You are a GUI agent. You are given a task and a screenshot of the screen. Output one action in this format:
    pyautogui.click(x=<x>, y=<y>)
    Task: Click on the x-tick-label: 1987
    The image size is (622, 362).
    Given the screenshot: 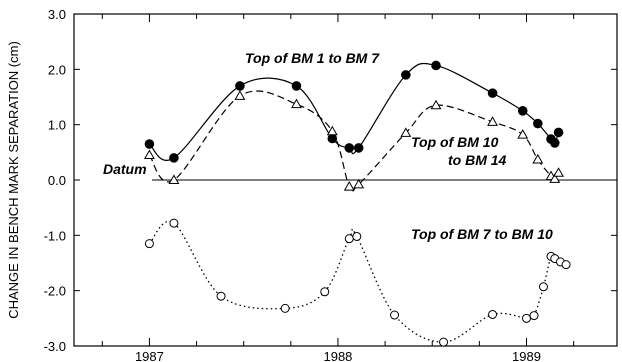 What is the action you would take?
    pyautogui.click(x=149, y=355)
    